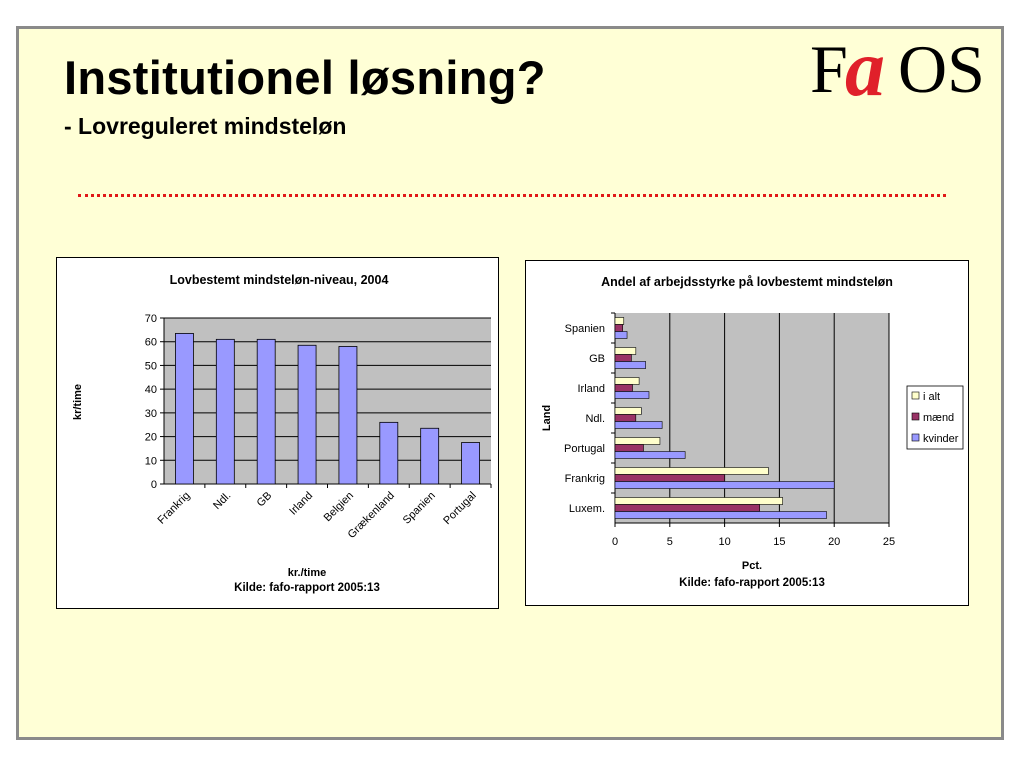 The height and width of the screenshot is (768, 1024). What do you see at coordinates (279, 280) in the screenshot?
I see `chart-title: Lovbestemt mindsteløn-niveau, 2004` at bounding box center [279, 280].